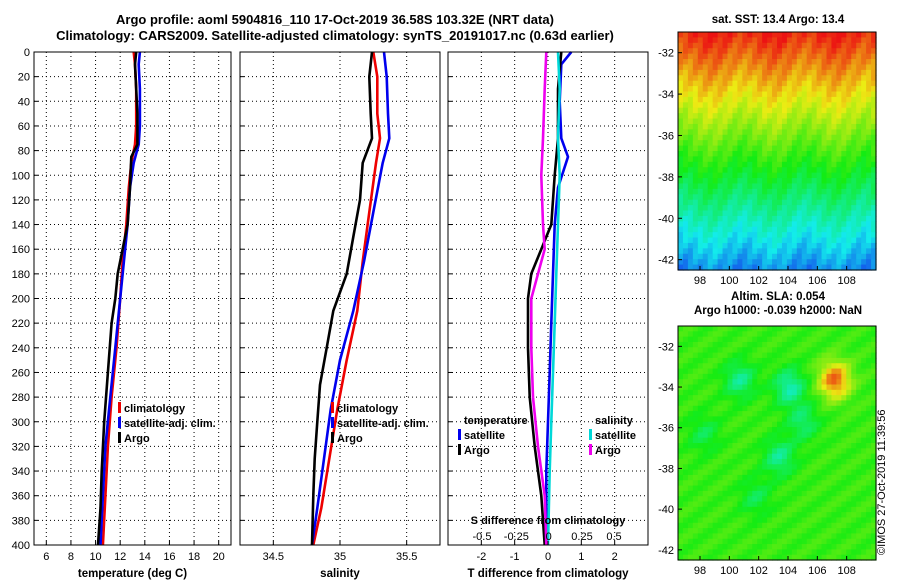 This screenshot has height=580, width=900. Describe the element at coordinates (700, 280) in the screenshot. I see `sst_map-xtick-label: 98` at that location.